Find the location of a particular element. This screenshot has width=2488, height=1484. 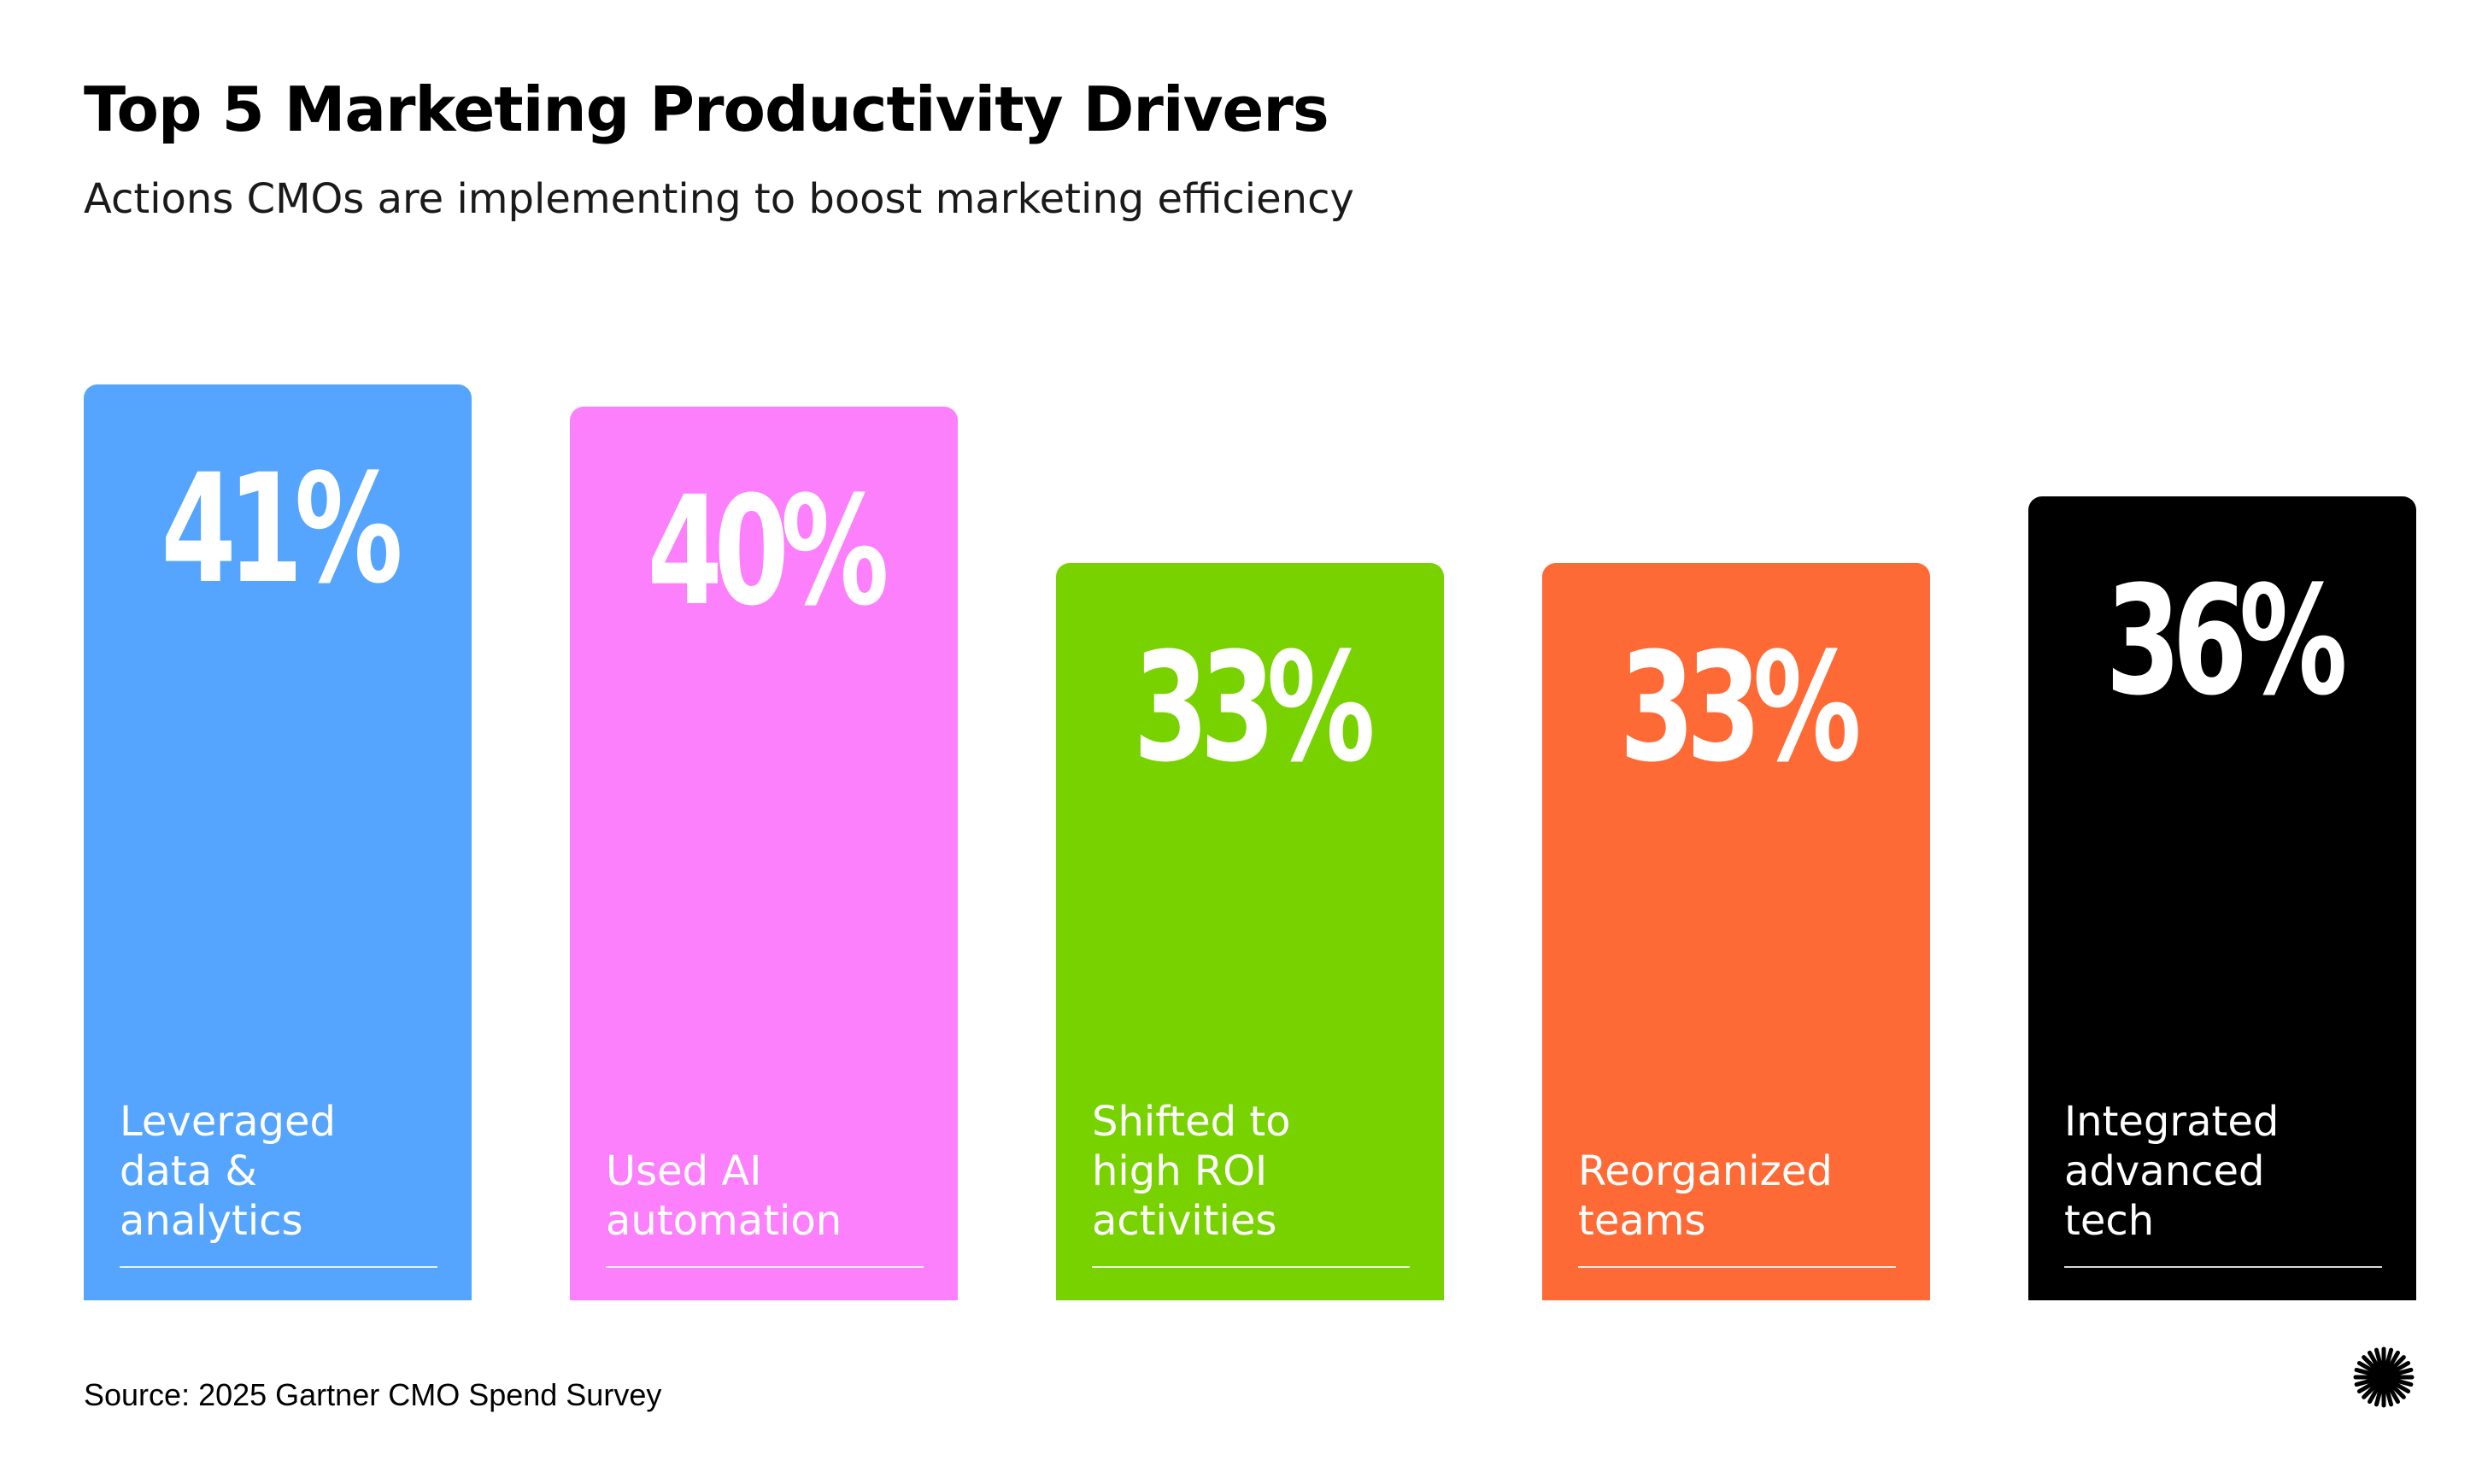

bar-5: 36% Integrated advanced tech is located at coordinates (2222, 898).